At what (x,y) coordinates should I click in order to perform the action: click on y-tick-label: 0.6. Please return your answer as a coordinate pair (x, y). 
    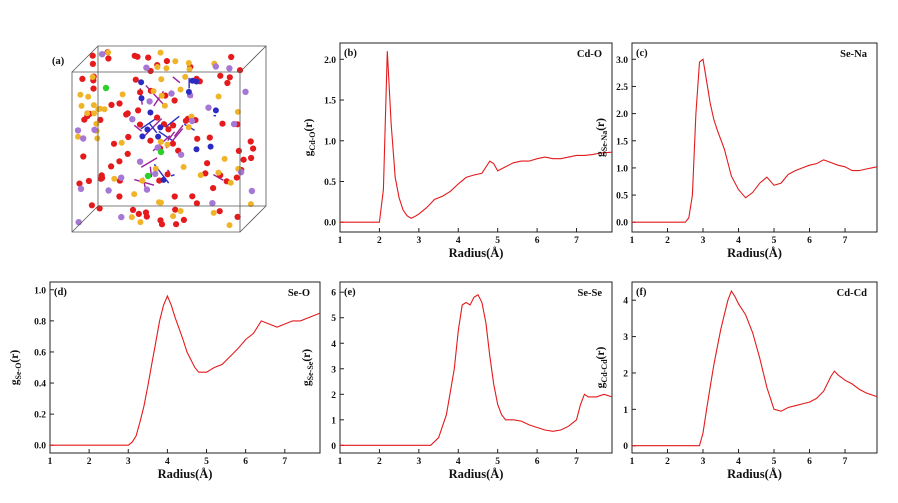
    Looking at the image, I should click on (40, 353).